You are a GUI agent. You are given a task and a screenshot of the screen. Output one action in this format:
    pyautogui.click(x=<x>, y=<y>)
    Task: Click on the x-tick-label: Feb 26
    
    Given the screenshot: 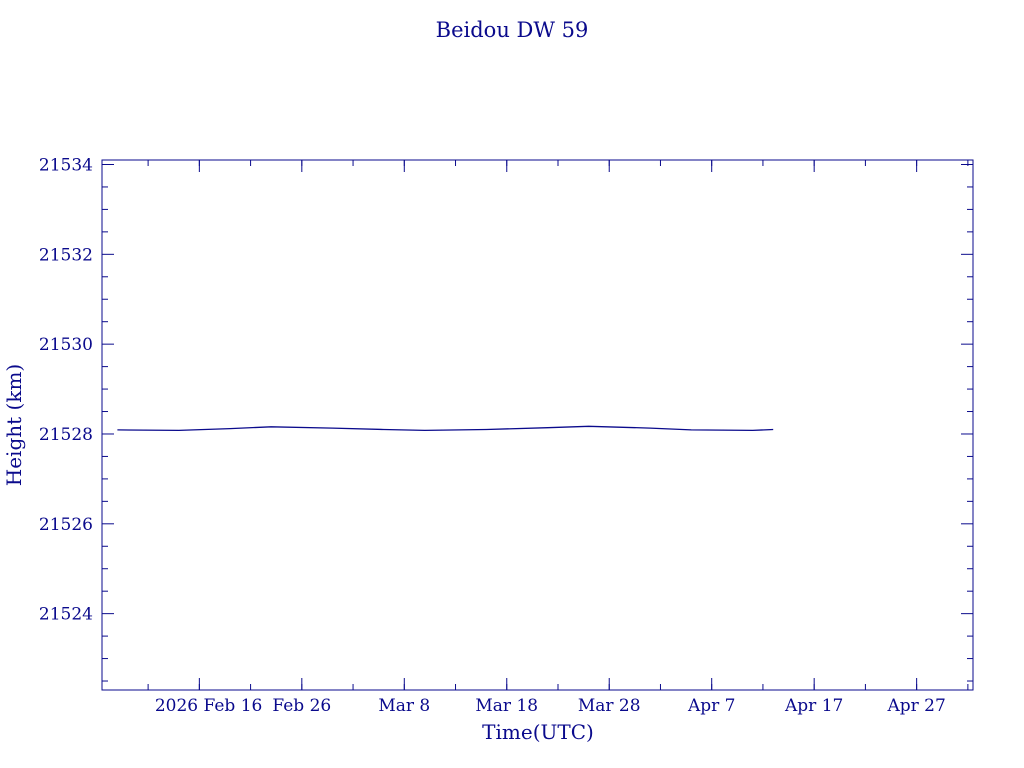 What is the action you would take?
    pyautogui.click(x=301, y=706)
    